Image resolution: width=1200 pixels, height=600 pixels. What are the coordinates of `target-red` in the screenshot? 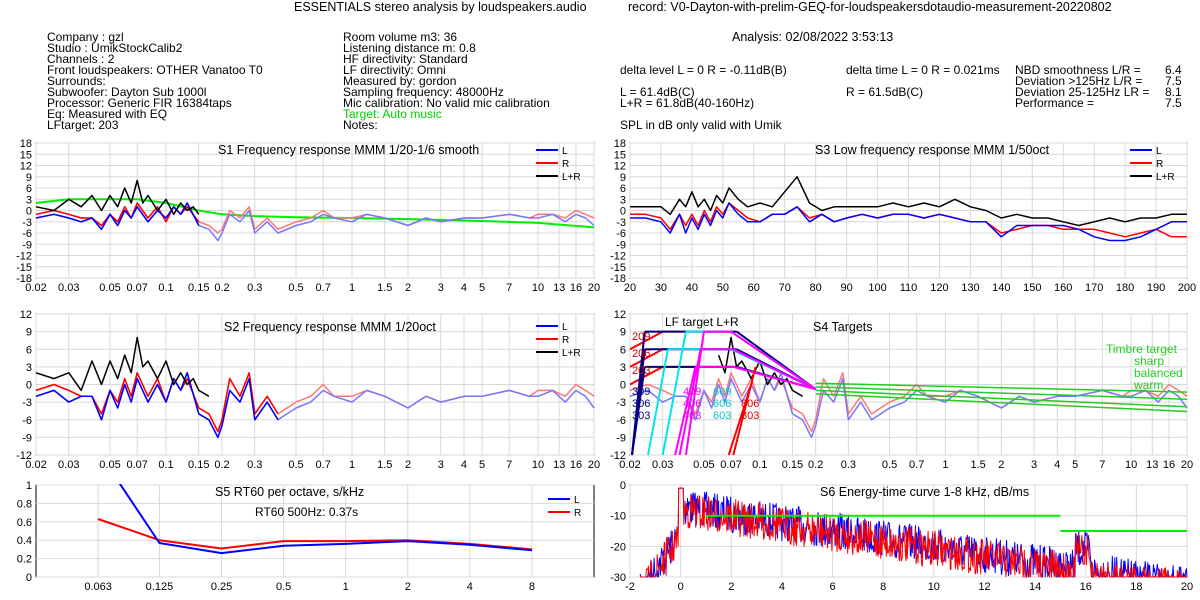 It's located at (646, 358).